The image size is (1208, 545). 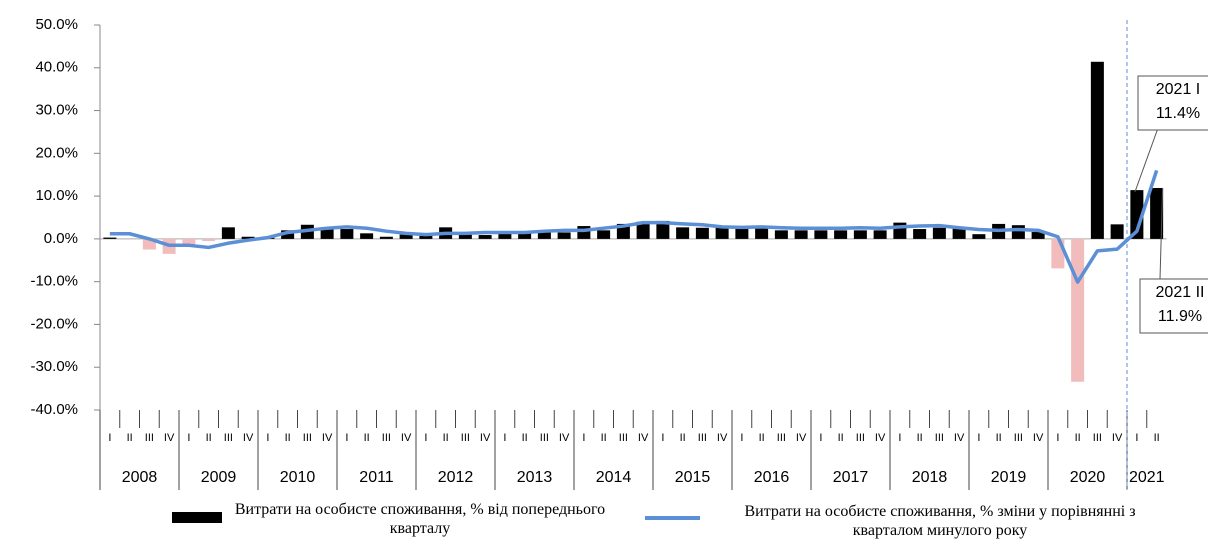 I want to click on year-label: 2020, so click(x=1088, y=477).